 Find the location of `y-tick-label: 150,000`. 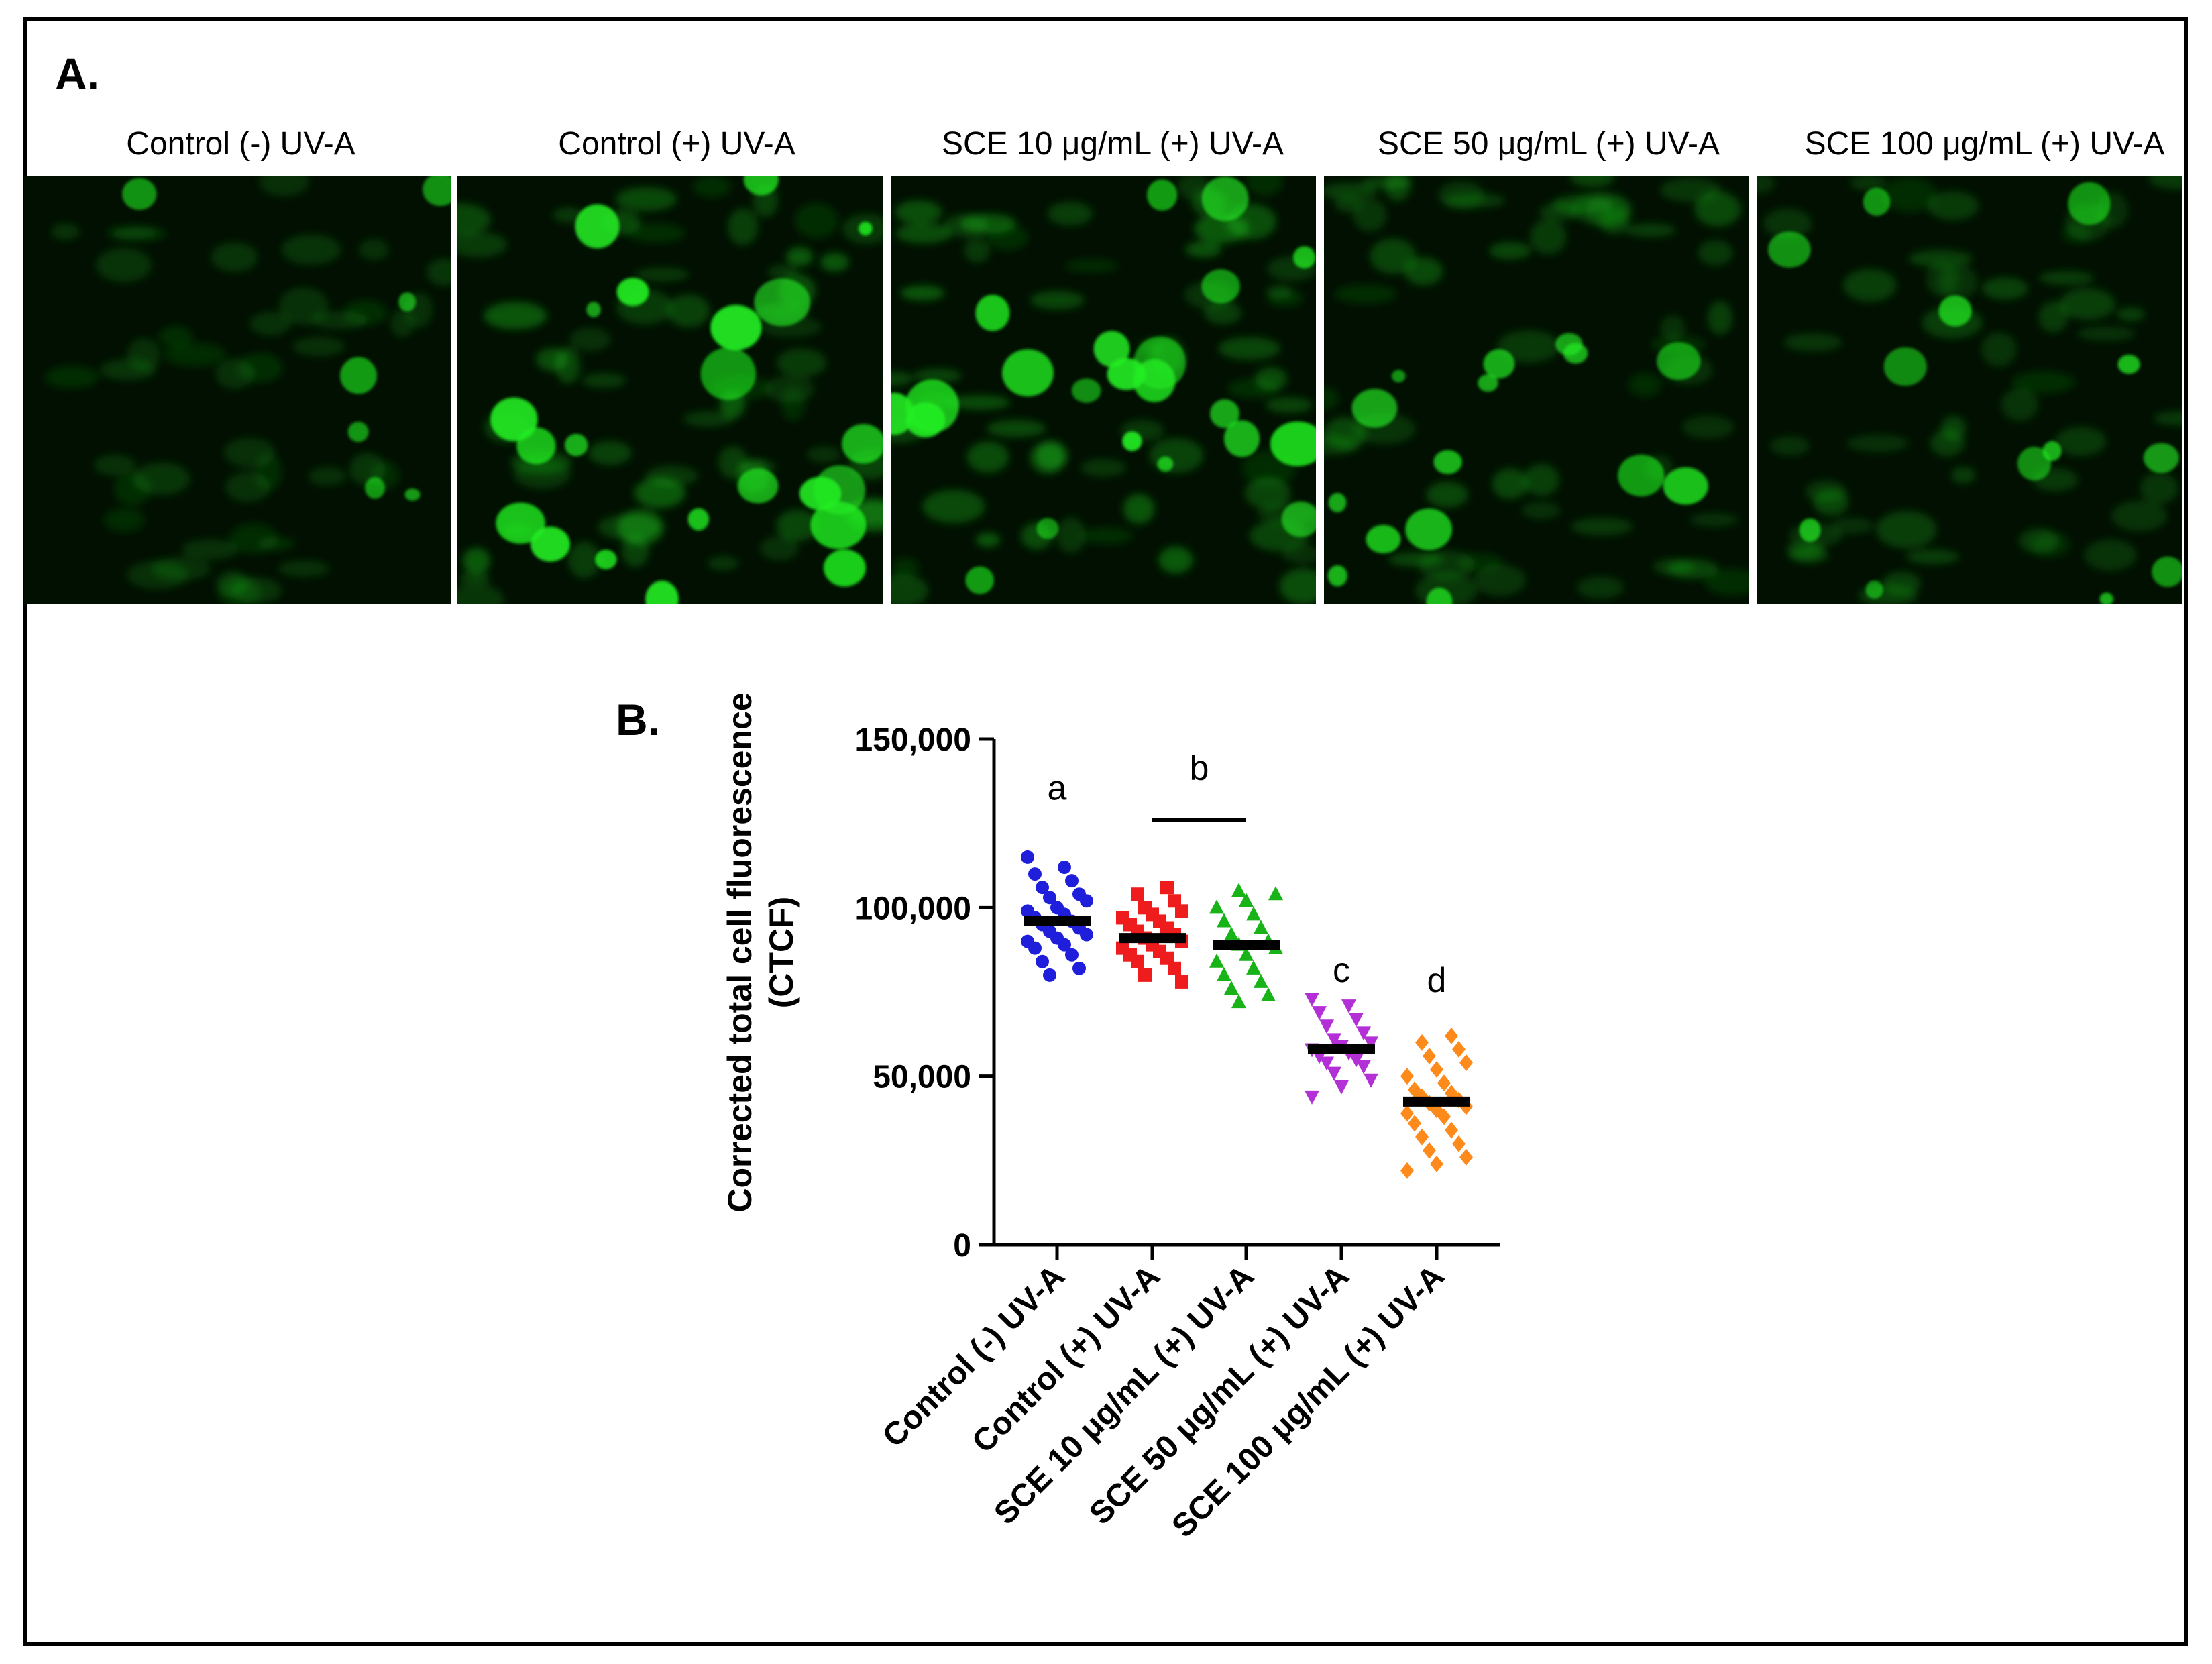

y-tick-label: 150,000 is located at coordinates (912, 740).